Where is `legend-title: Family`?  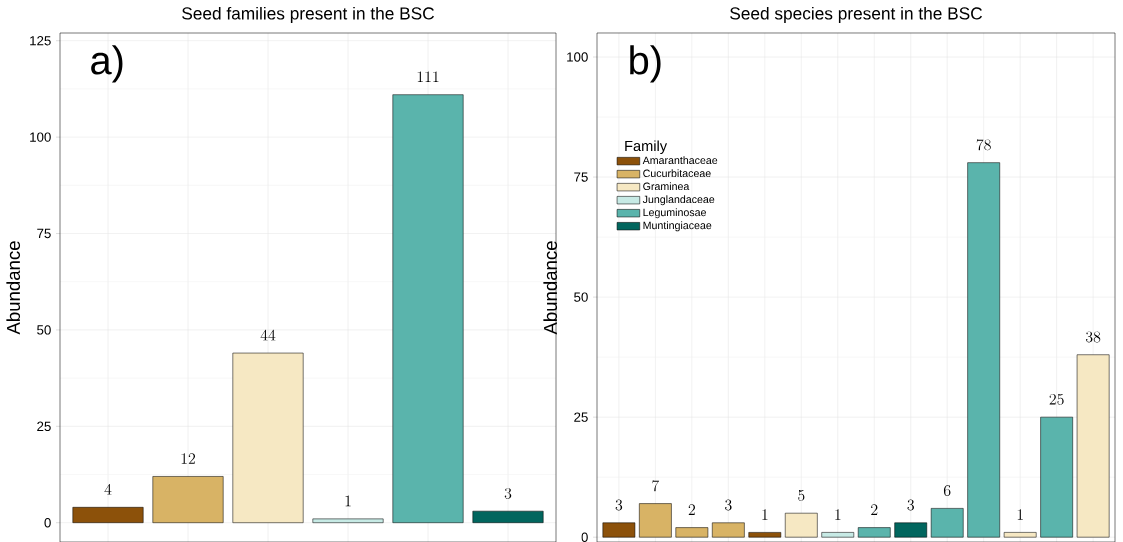 legend-title: Family is located at coordinates (646, 147).